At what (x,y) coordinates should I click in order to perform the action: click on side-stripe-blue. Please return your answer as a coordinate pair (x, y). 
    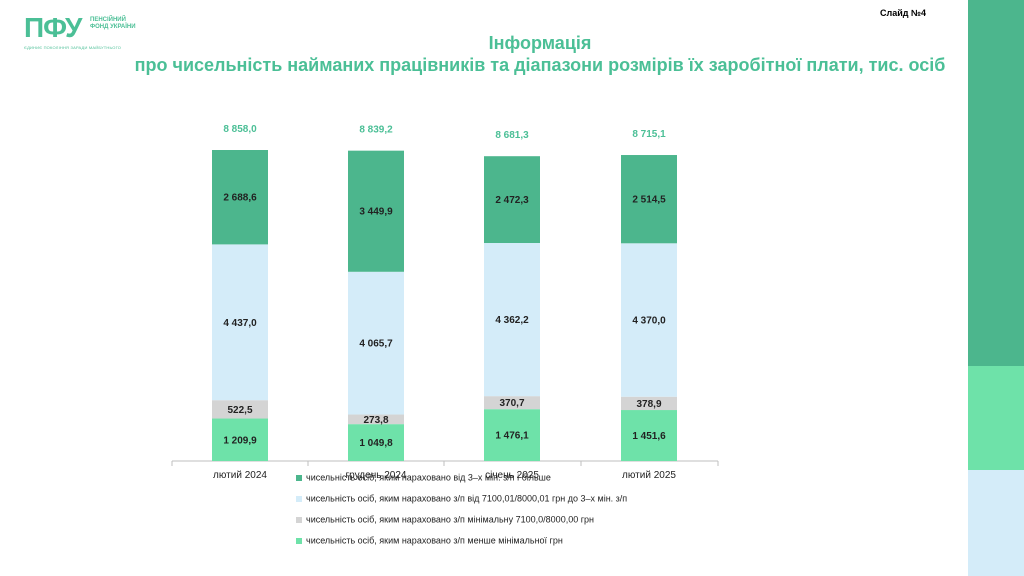
    Looking at the image, I should click on (996, 523).